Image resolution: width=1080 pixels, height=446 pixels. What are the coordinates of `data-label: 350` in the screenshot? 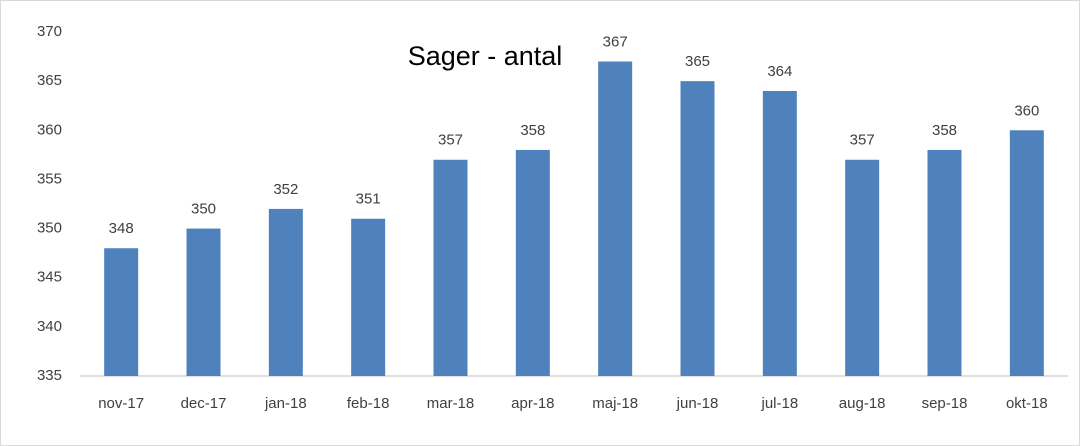 It's located at (203, 209).